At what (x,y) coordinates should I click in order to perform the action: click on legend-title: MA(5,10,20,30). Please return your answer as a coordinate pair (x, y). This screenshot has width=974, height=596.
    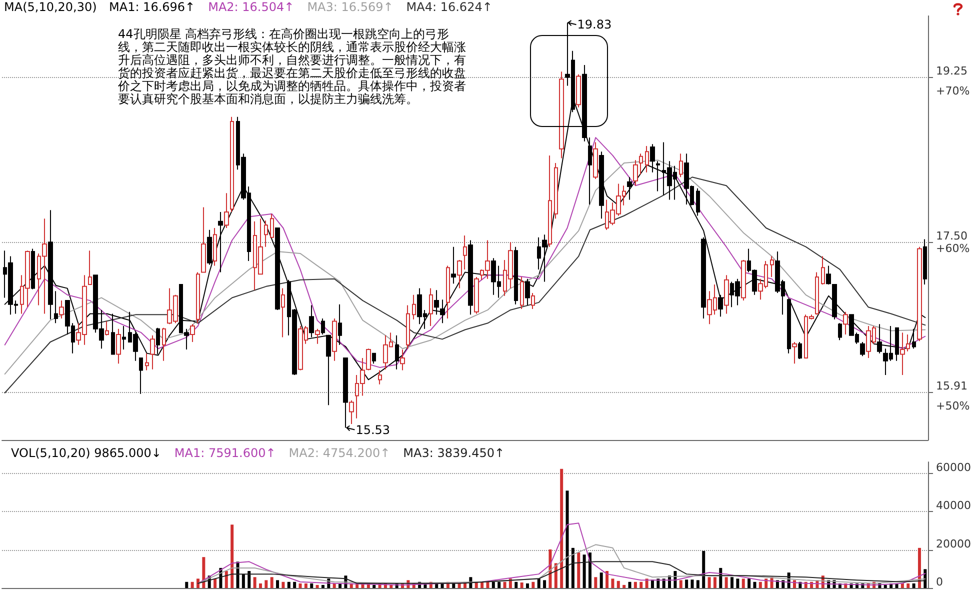
    Looking at the image, I should click on (50, 7).